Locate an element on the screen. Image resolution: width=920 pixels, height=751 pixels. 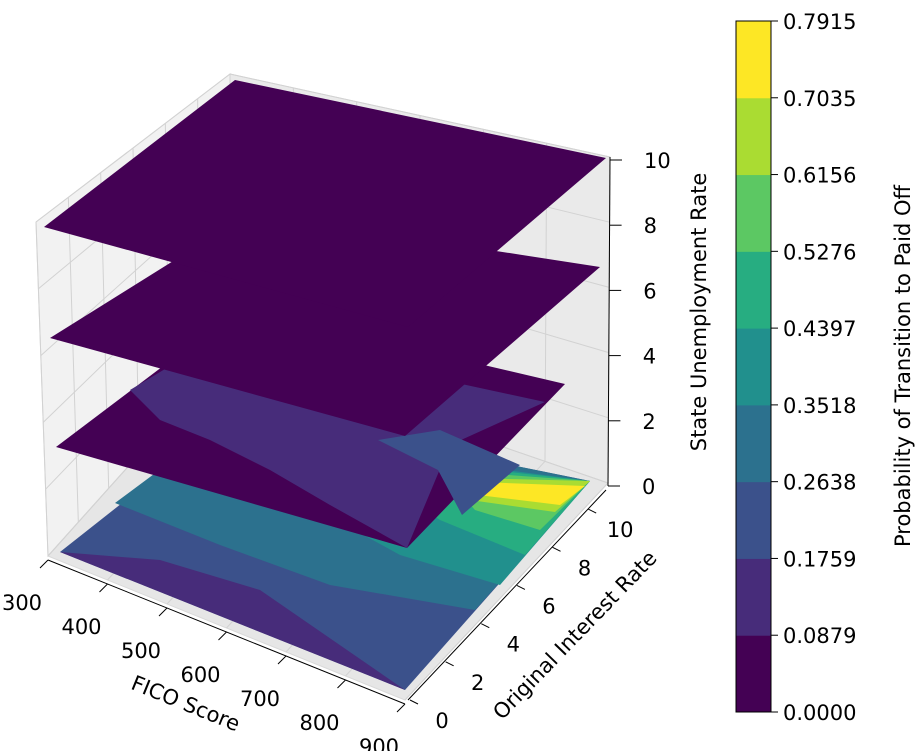
z-tick-label: 10 is located at coordinates (657, 161).